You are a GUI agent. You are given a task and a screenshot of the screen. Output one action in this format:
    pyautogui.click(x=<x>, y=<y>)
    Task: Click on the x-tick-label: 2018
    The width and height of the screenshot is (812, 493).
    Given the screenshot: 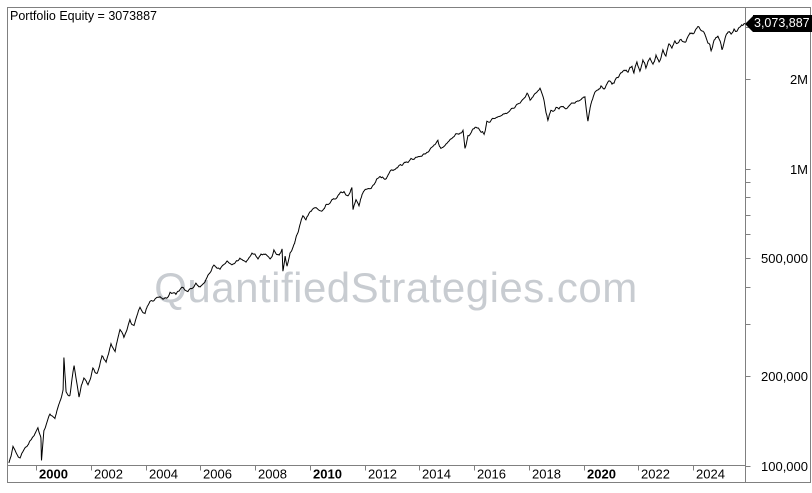 What is the action you would take?
    pyautogui.click(x=546, y=474)
    